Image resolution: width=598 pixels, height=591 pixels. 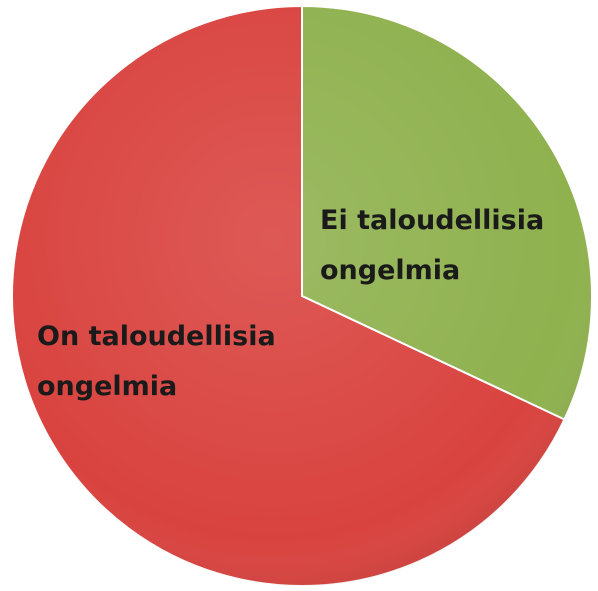 What do you see at coordinates (432, 245) in the screenshot?
I see `slice-label: Ei taloudellisia ongelmia` at bounding box center [432, 245].